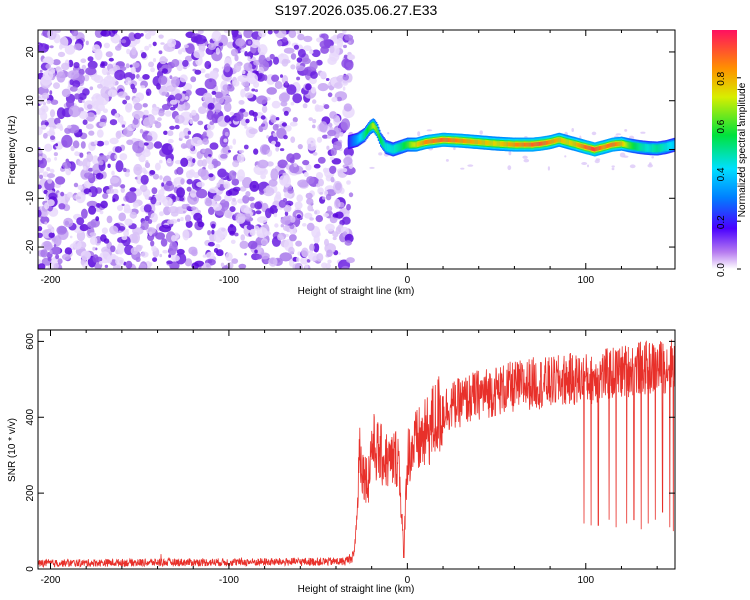 The width and height of the screenshot is (750, 600). What do you see at coordinates (408, 580) in the screenshot?
I see `x-tick-label: 0` at bounding box center [408, 580].